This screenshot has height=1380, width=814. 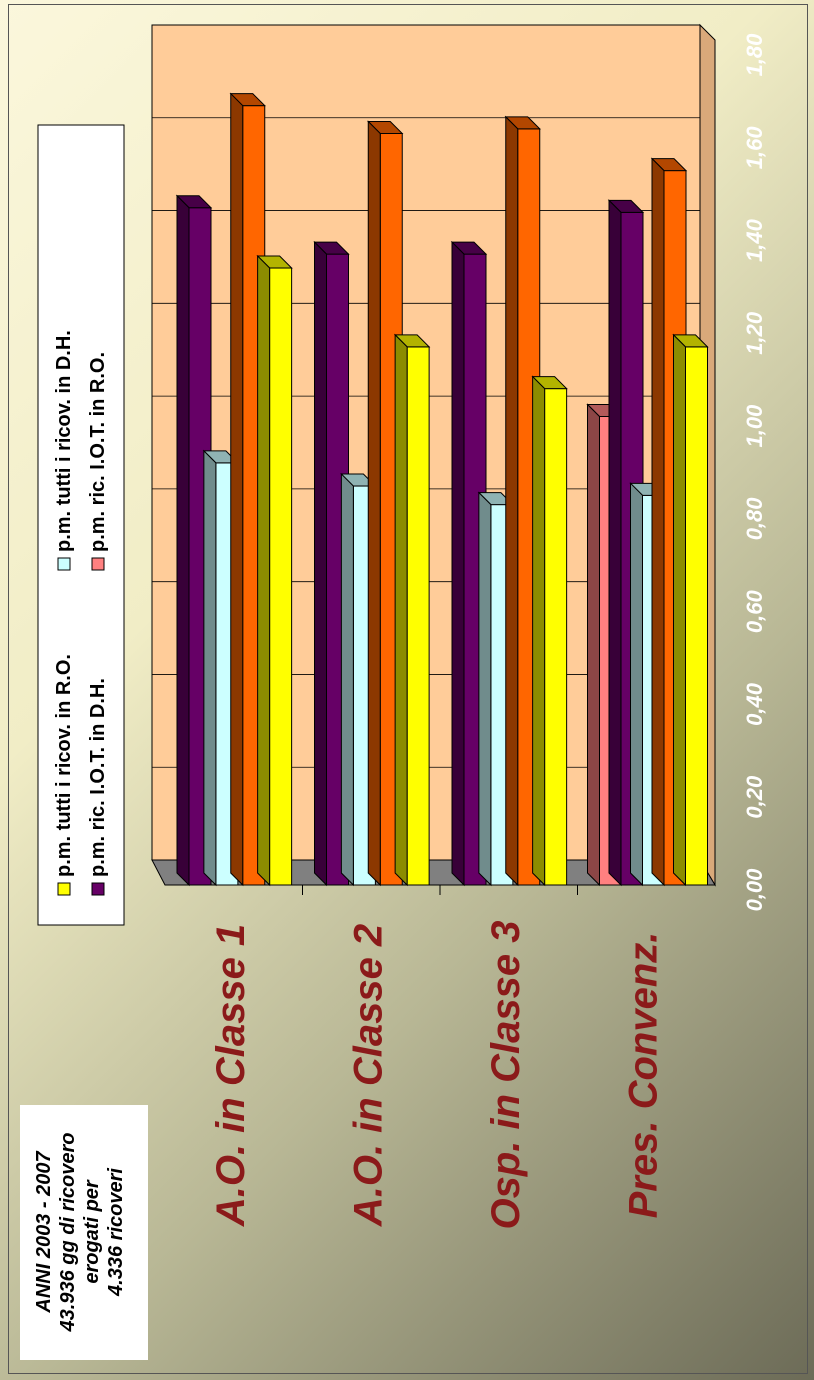 I want to click on legend-item: p.m. tutti i ricov. in R.O., so click(x=64, y=775).